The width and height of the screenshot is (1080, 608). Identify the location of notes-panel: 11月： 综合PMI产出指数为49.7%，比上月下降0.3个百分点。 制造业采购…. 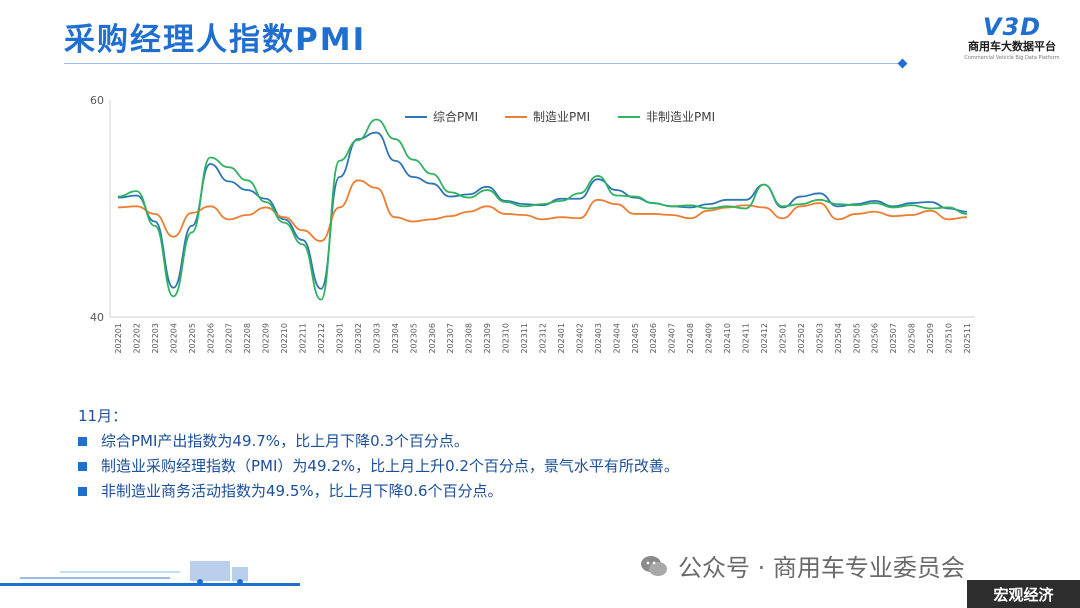
(378, 454).